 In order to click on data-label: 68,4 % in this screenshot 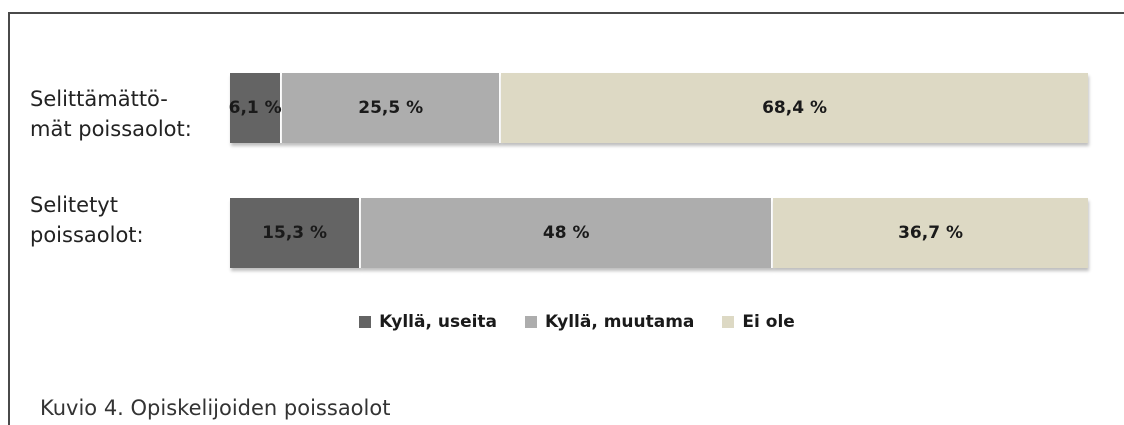, I will do `click(794, 108)`.